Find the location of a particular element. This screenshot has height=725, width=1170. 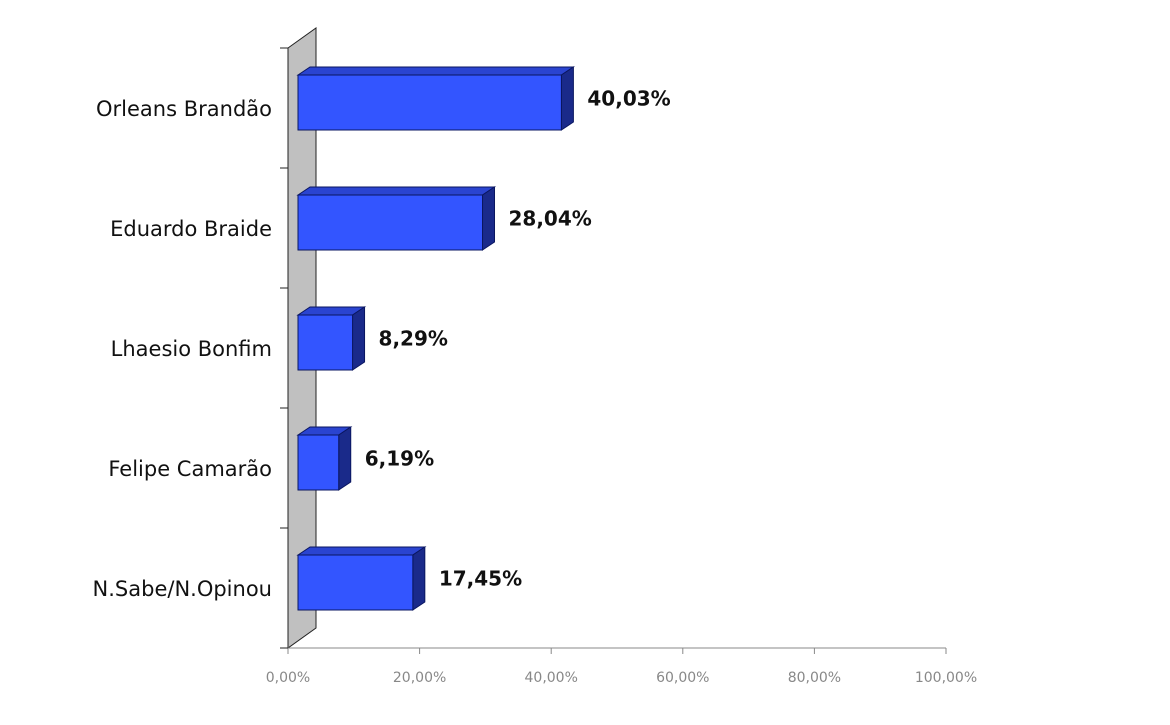

value-label: 8,29% is located at coordinates (413, 339).